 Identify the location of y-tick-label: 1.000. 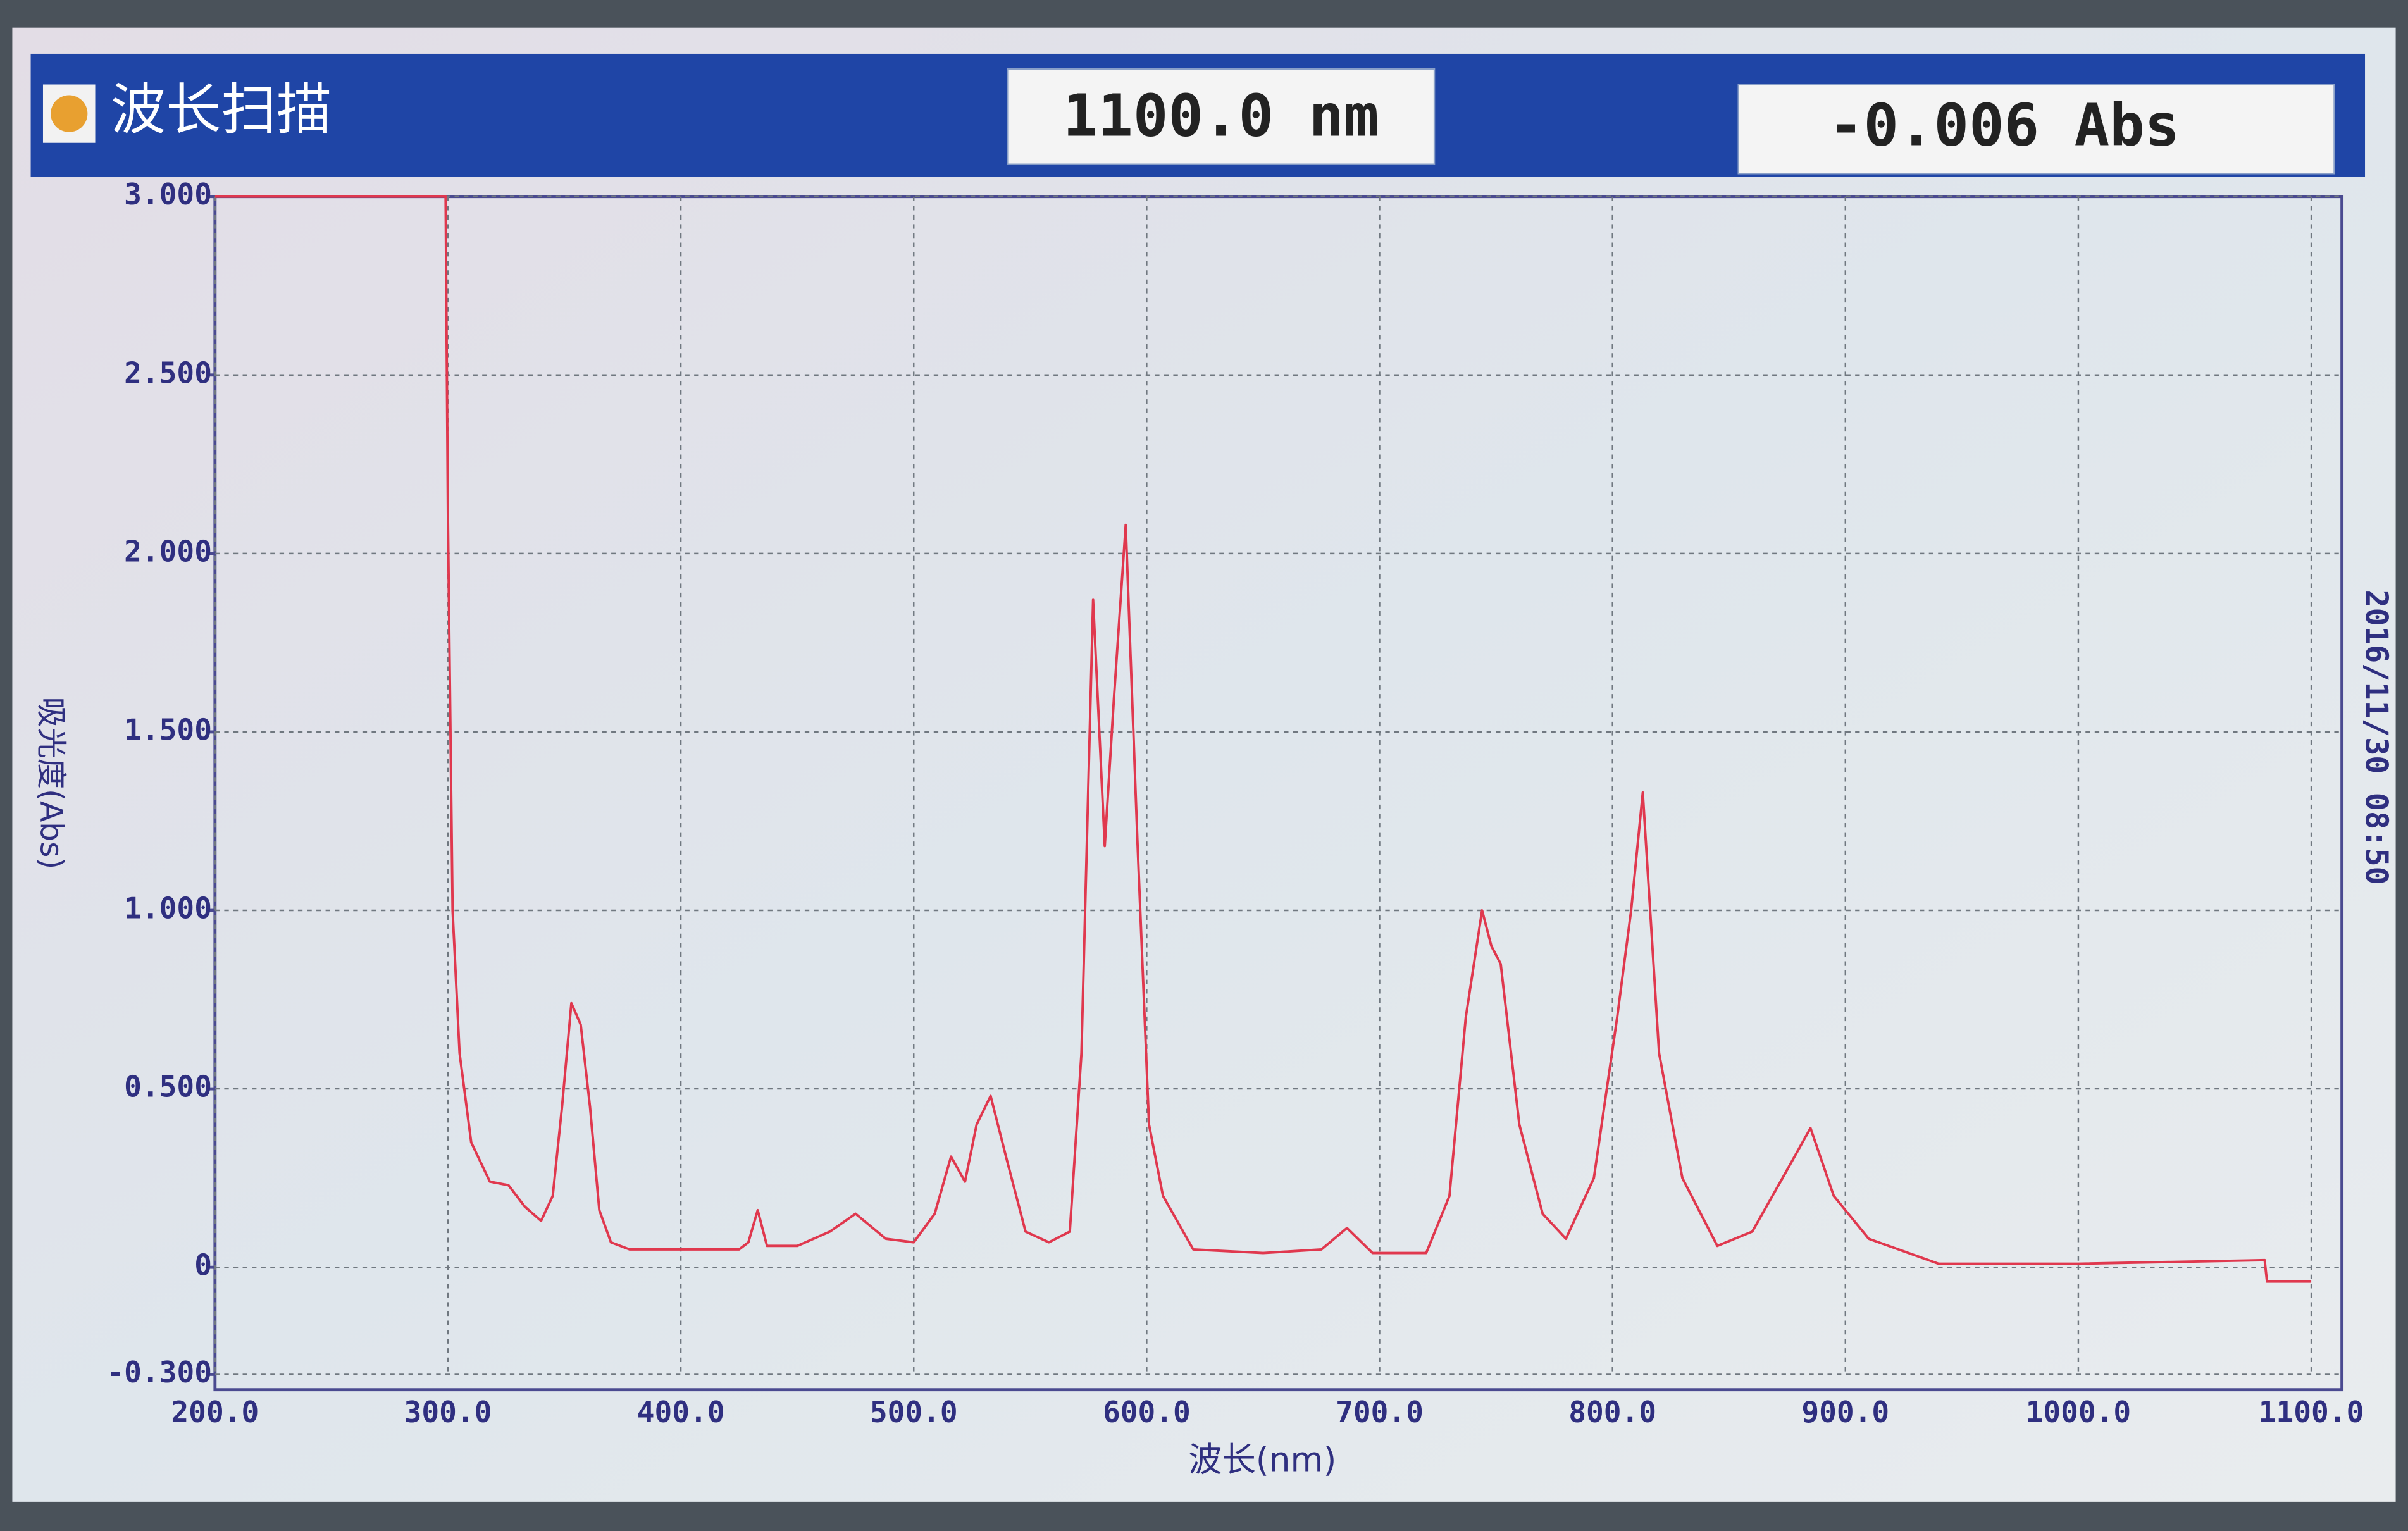
(168, 908).